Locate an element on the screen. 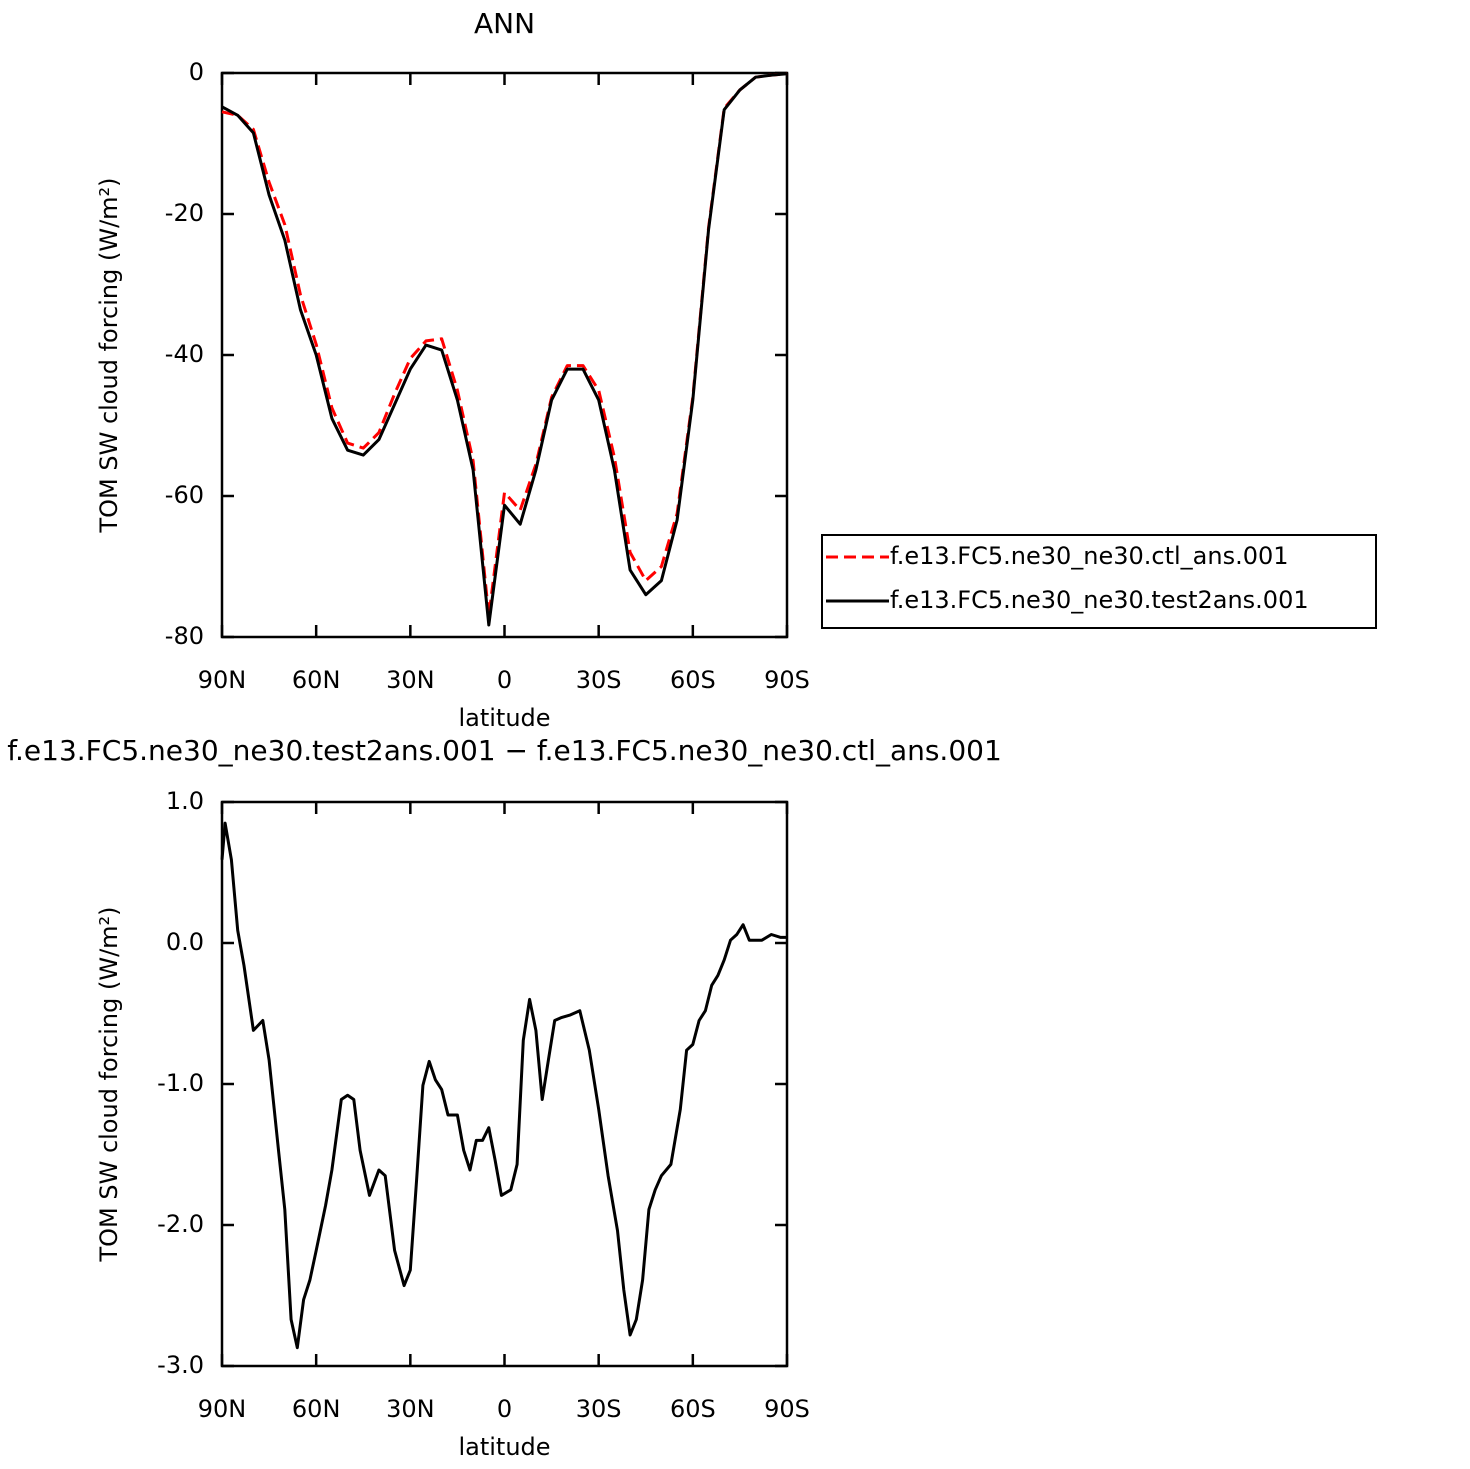  y-tick-label: -20 is located at coordinates (184, 213).